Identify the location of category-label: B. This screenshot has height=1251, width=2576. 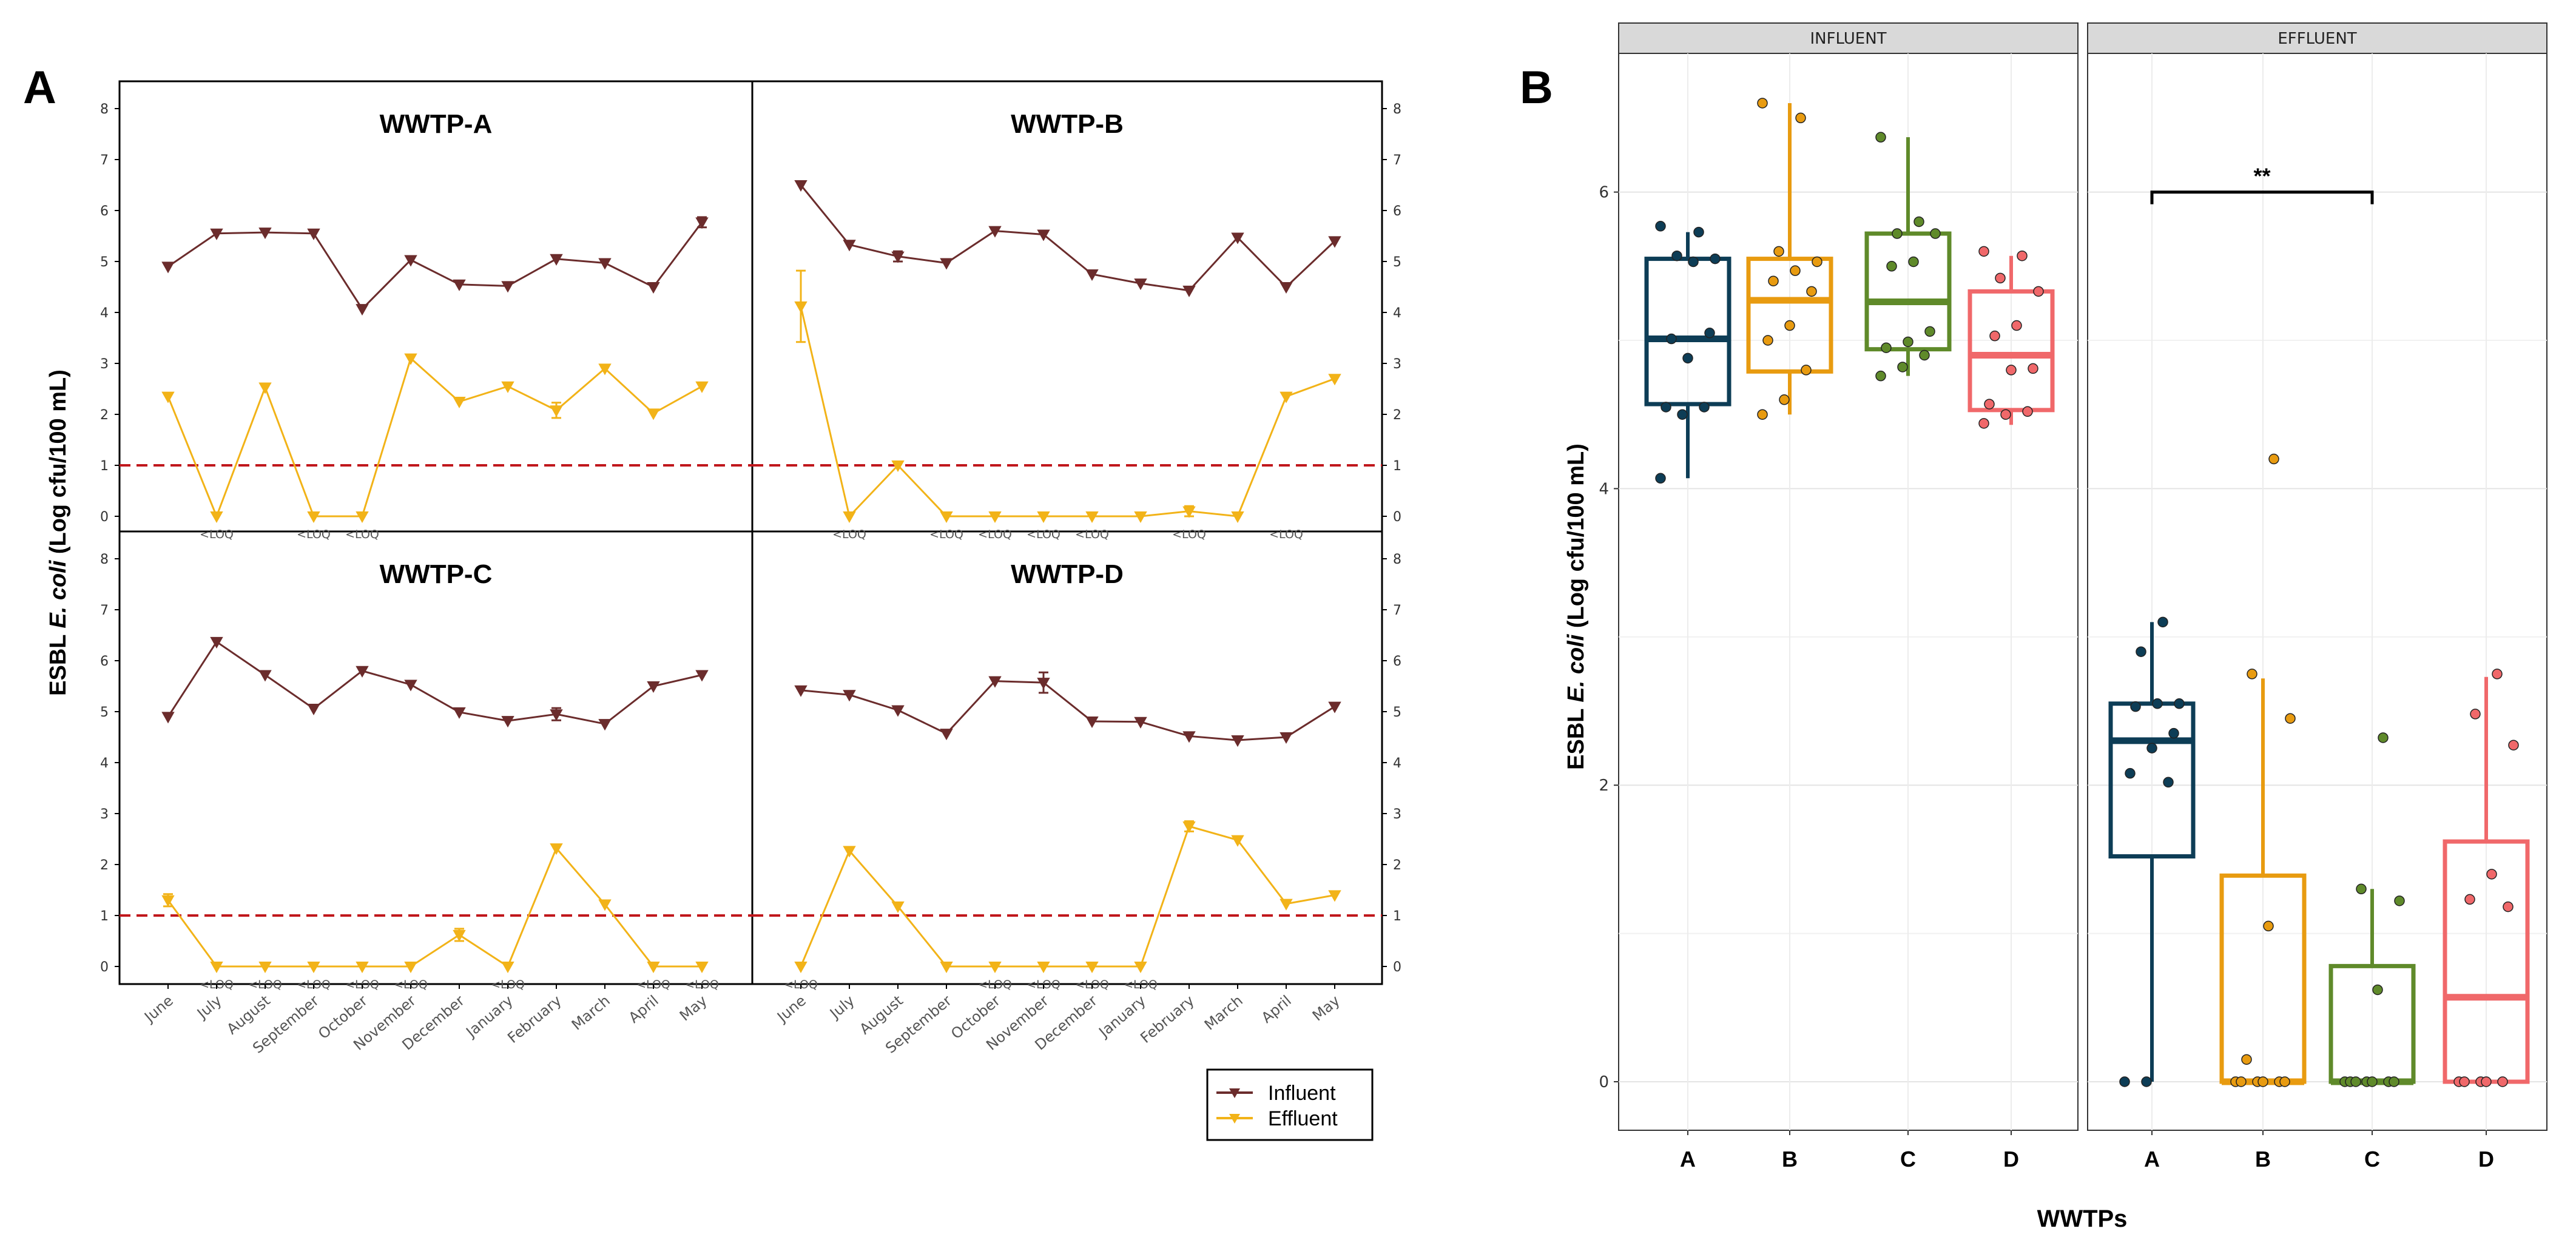
(2263, 1160).